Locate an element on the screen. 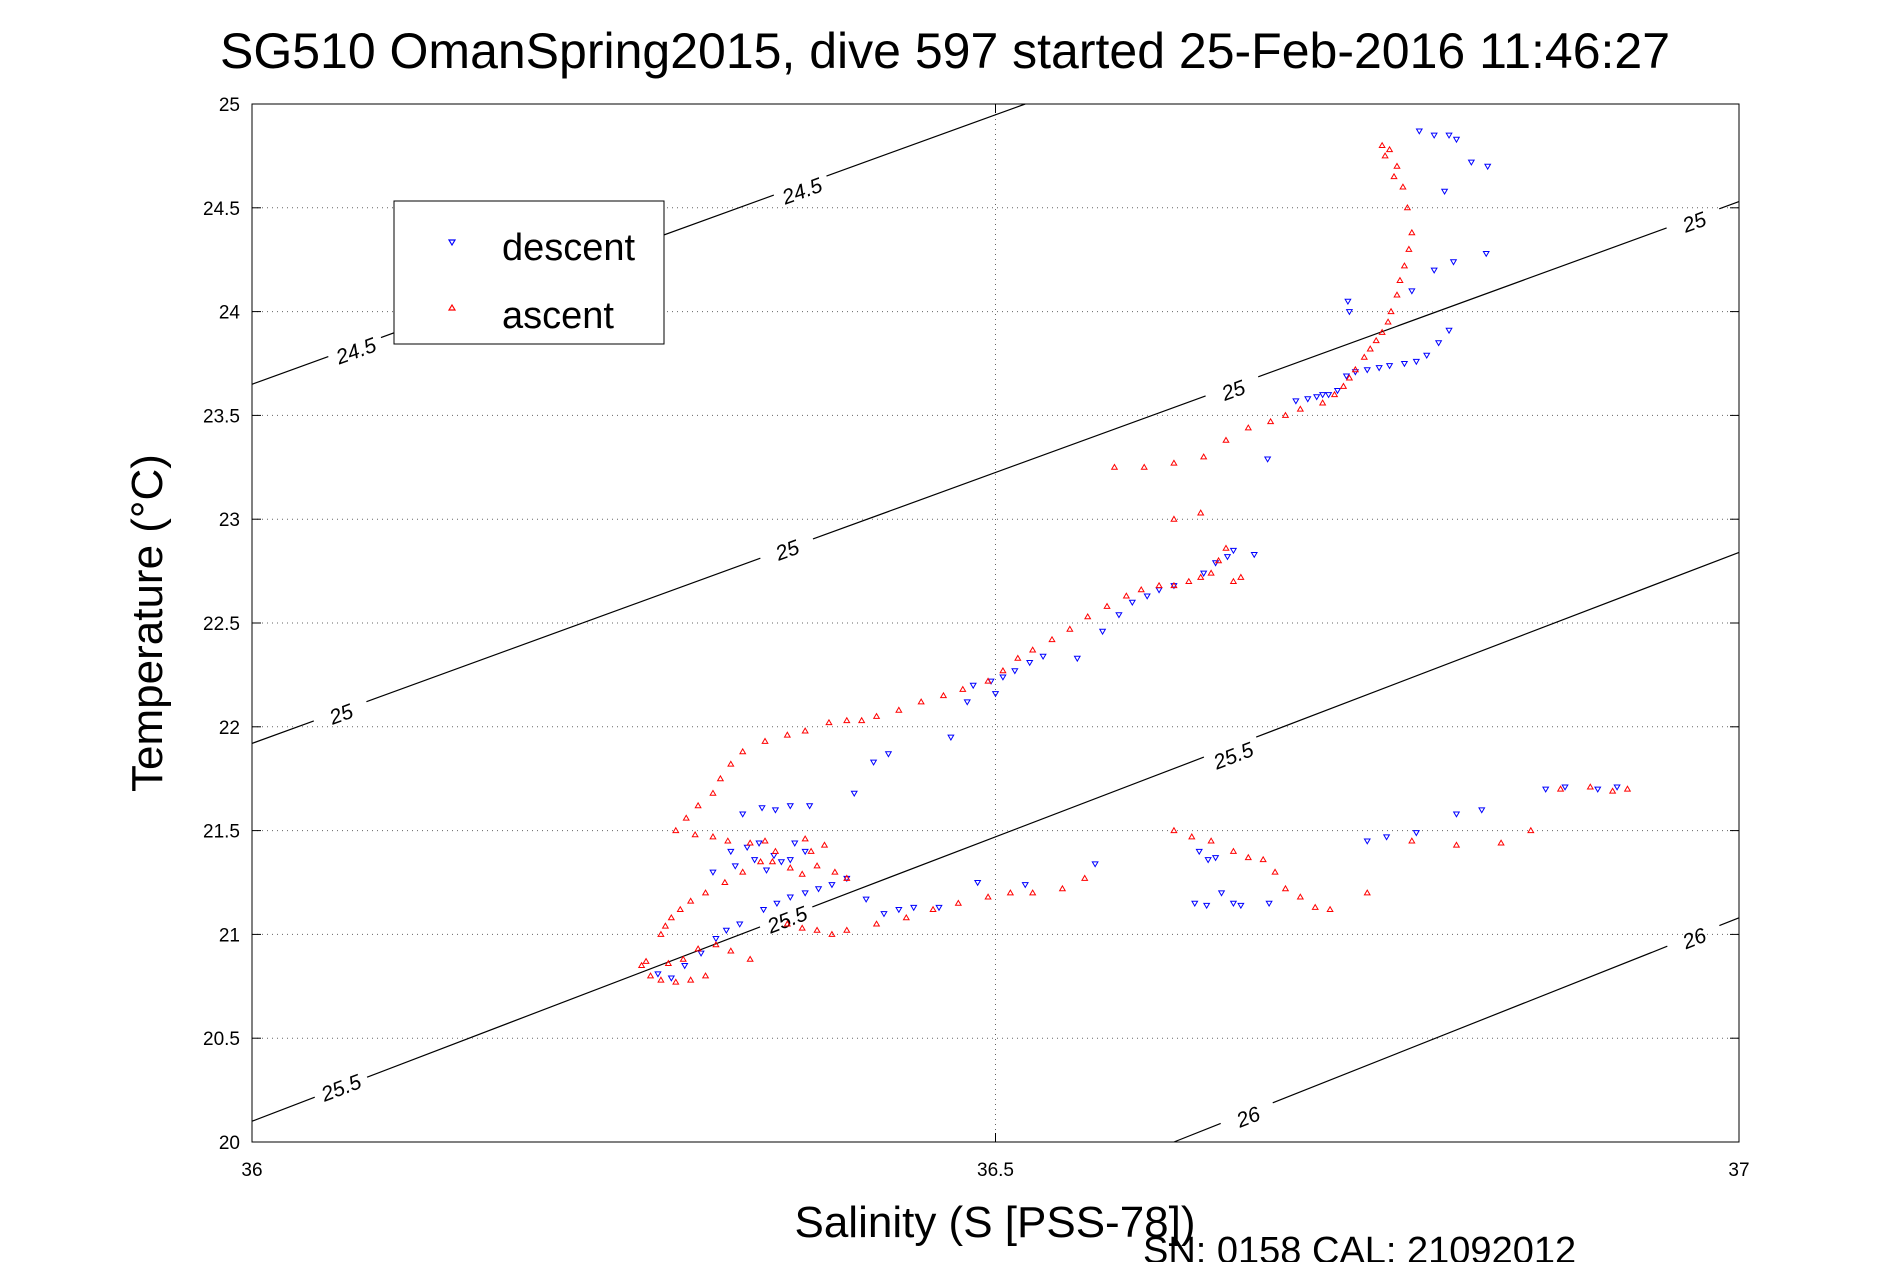 Image resolution: width=1891 pixels, height=1262 pixels. serial-calibration-note: SN: 0158 CAL: 21092012 is located at coordinates (1359, 1246).